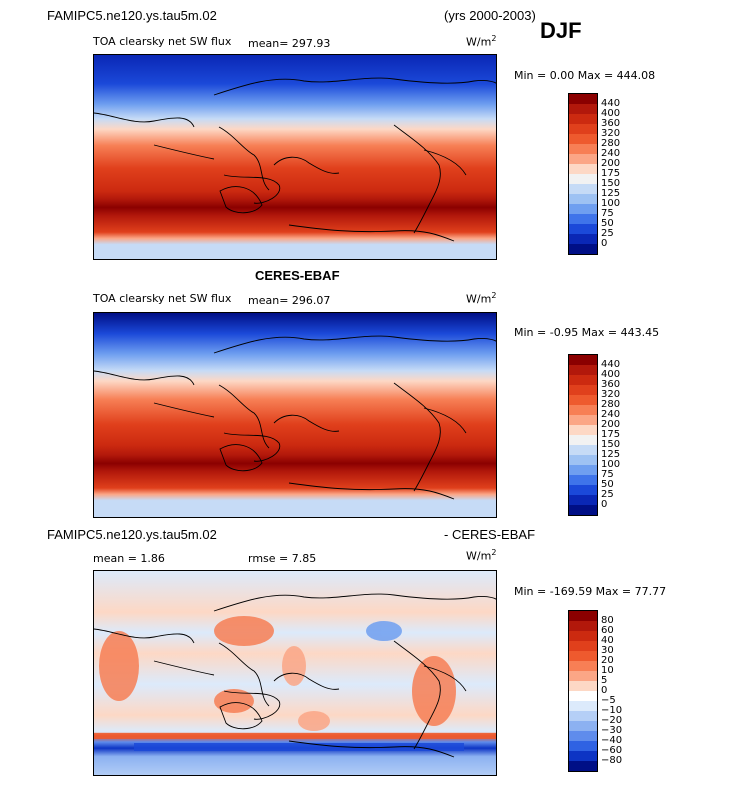 The image size is (733, 786). I want to click on colorbar-tick-label: −5, so click(608, 700).